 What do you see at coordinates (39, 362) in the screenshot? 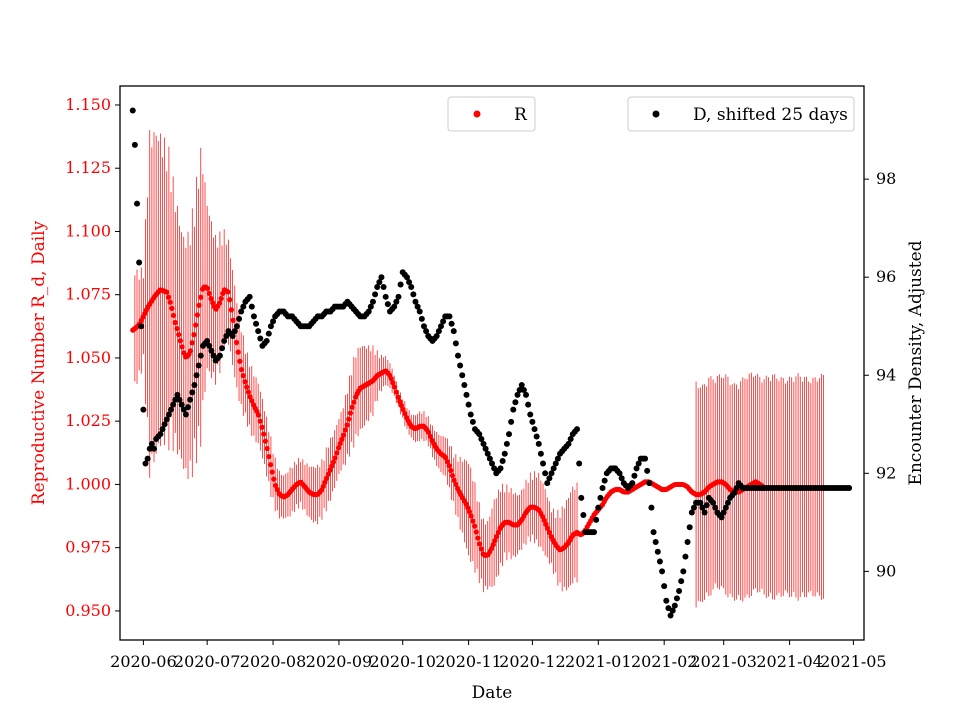
I see `y-axis-left-label: Reproductive Number R_d, Daily` at bounding box center [39, 362].